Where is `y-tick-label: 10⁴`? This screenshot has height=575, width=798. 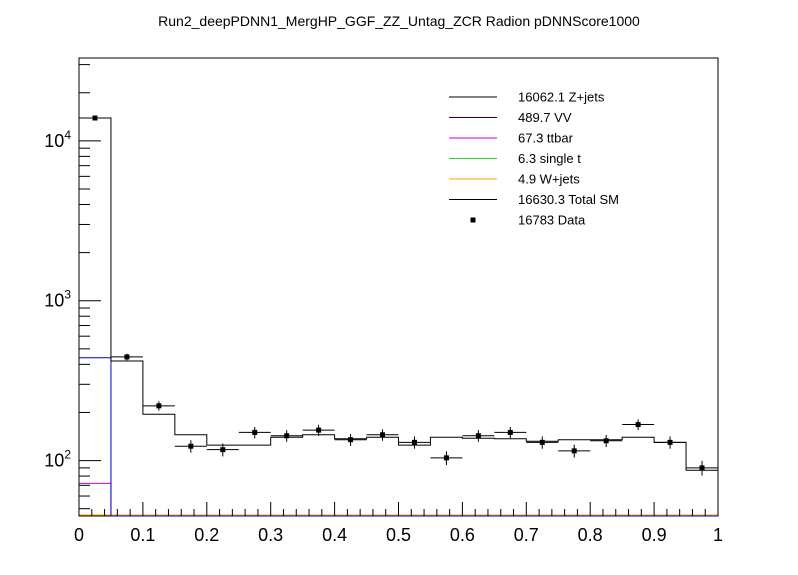
y-tick-label: 10⁴ is located at coordinates (57, 139).